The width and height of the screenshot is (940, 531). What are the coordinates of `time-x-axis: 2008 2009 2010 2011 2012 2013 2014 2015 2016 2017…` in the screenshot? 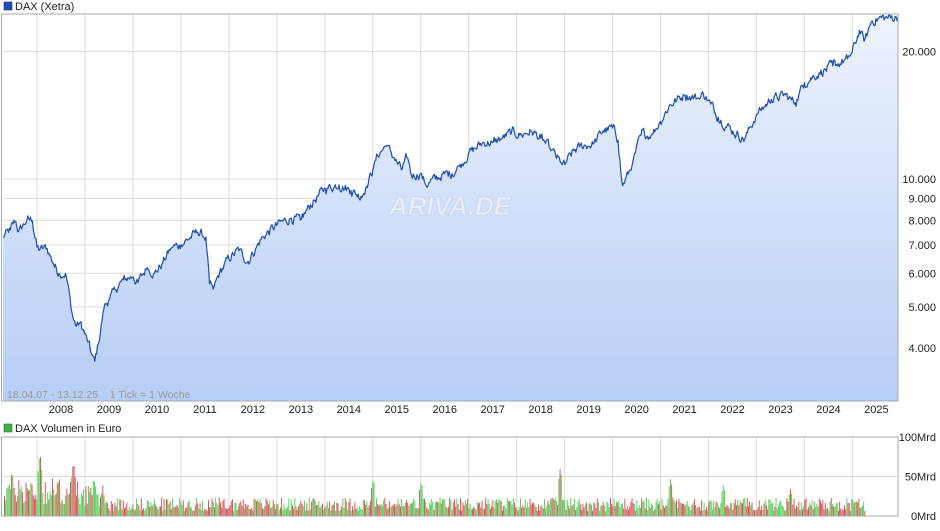 It's located at (469, 410).